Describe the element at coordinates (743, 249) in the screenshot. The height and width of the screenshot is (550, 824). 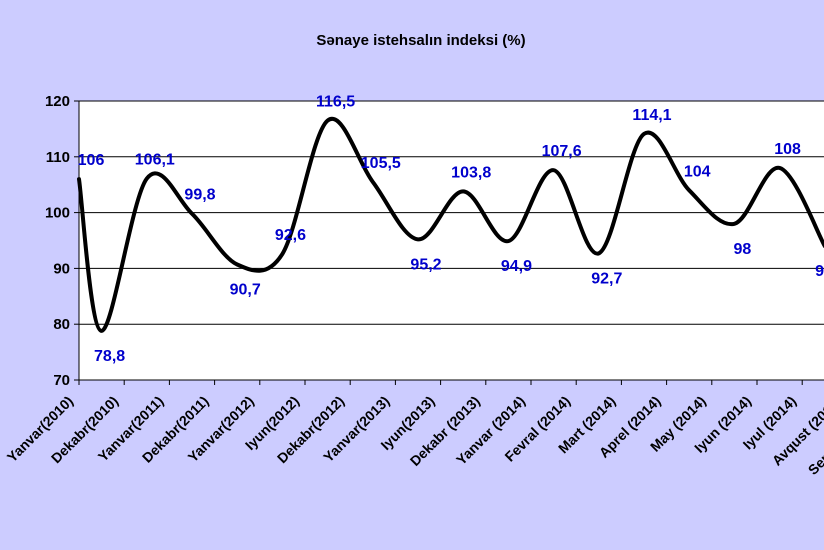
I see `data-label: 98` at that location.